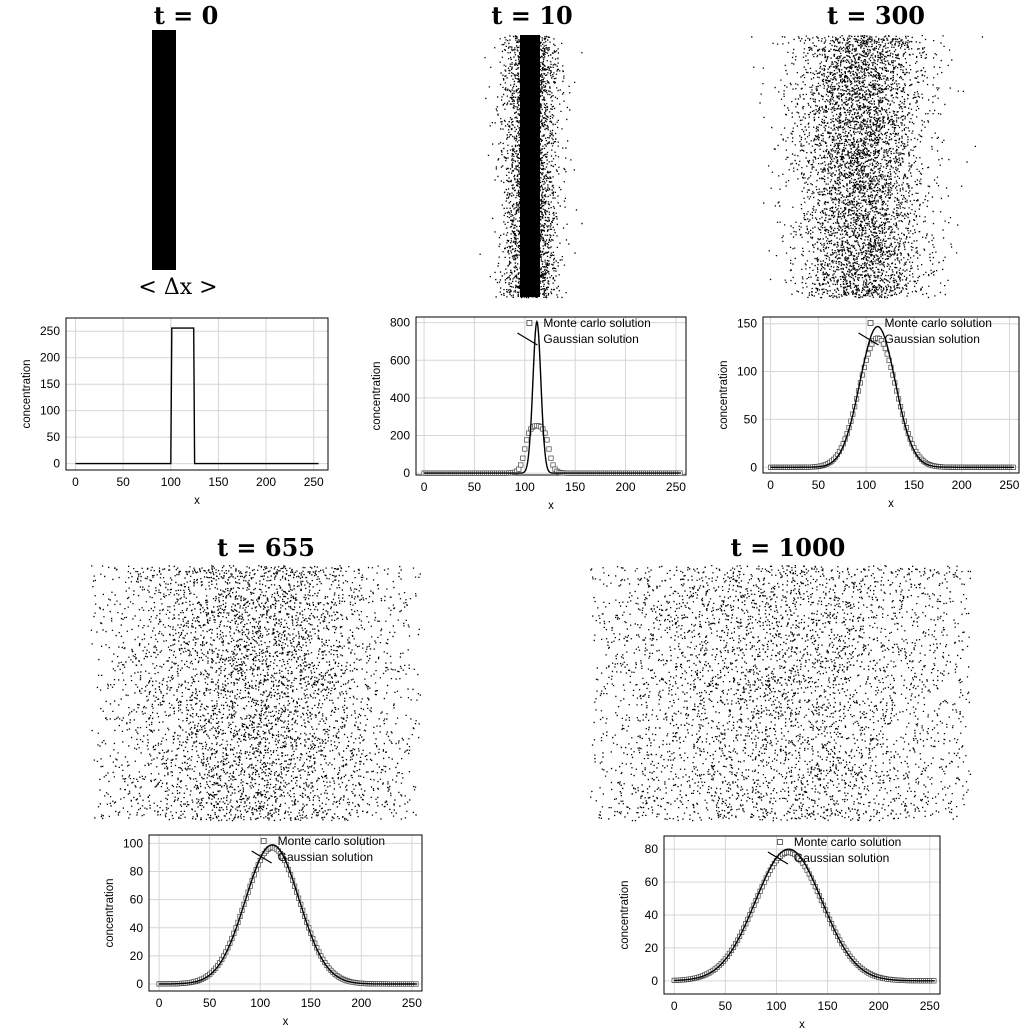  What do you see at coordinates (177, 287) in the screenshot?
I see `delta-x-label: < Δx >` at bounding box center [177, 287].